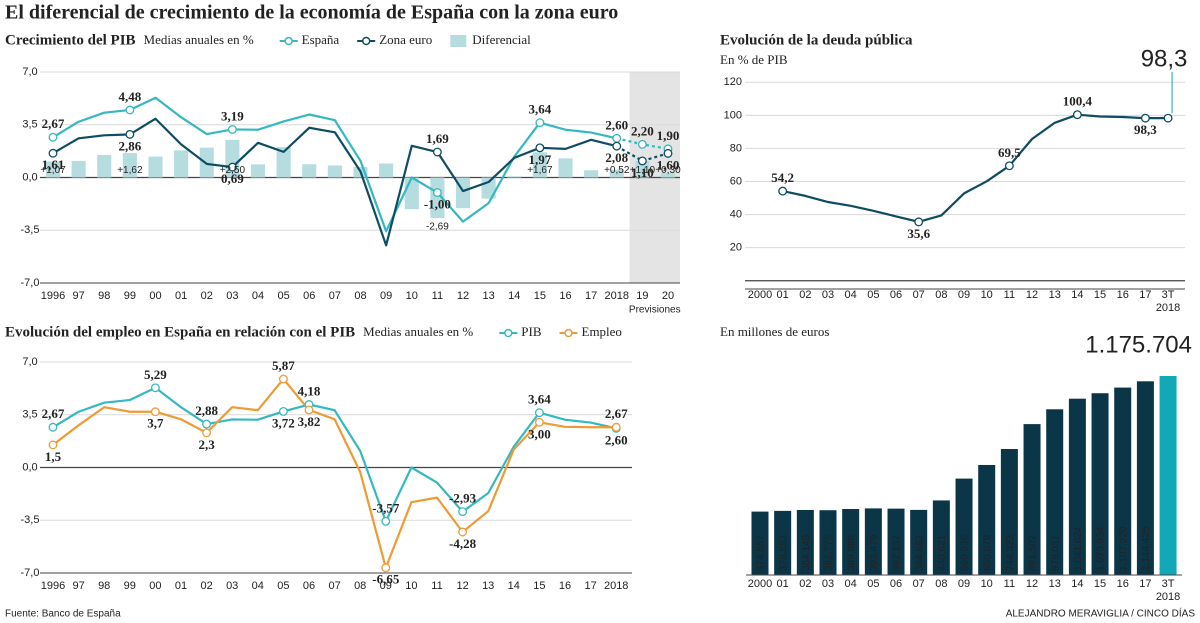 The image size is (1200, 623). What do you see at coordinates (283, 365) in the screenshot?
I see `data-label: 5,87` at bounding box center [283, 365].